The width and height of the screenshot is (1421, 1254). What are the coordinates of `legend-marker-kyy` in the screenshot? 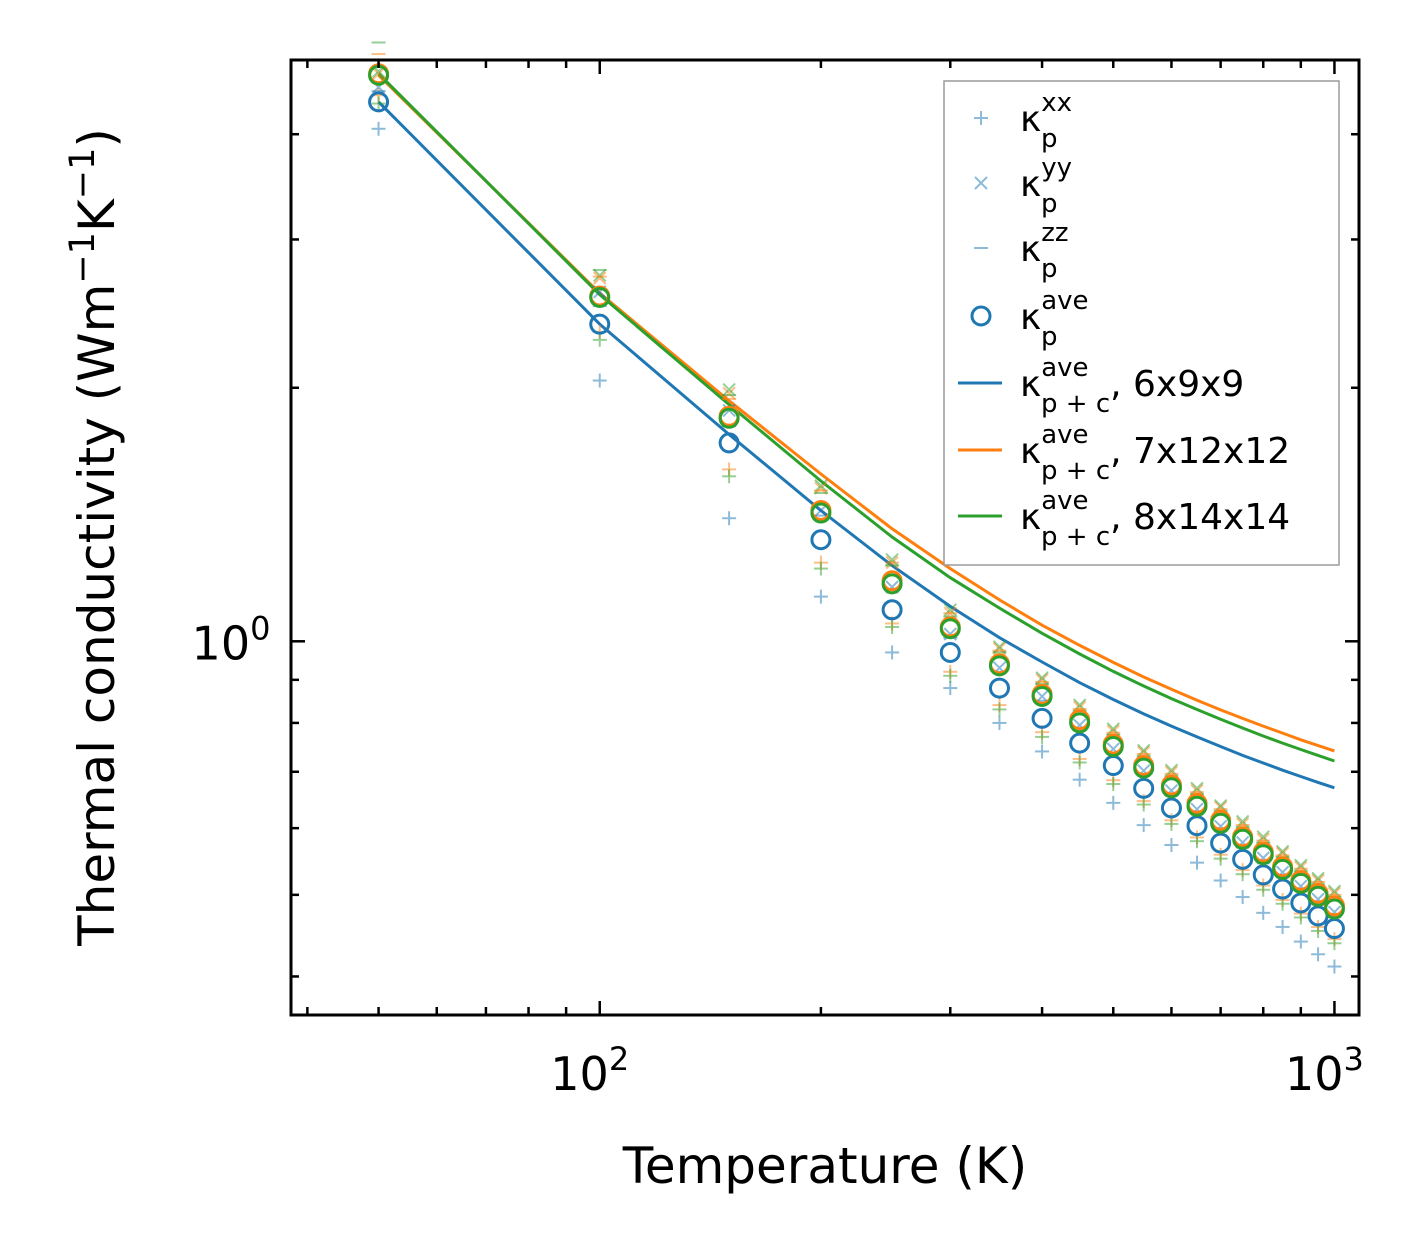 It's located at (981, 183).